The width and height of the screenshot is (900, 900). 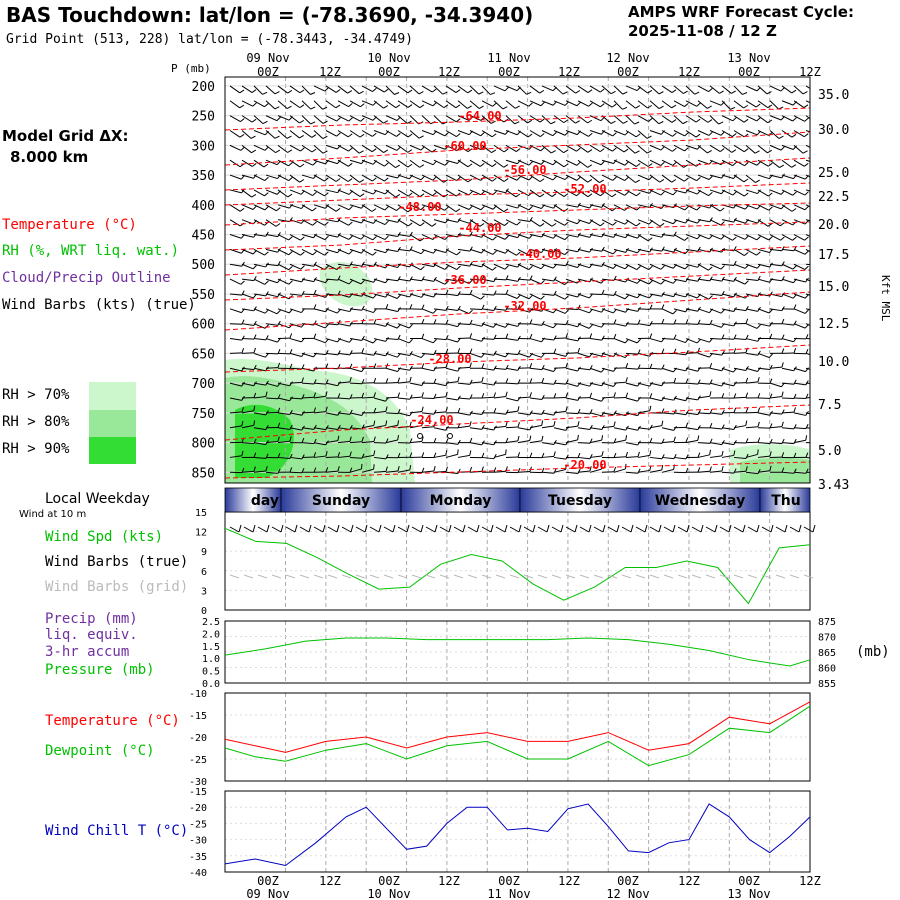 I want to click on bottom-time-label: 00Z, so click(x=509, y=881).